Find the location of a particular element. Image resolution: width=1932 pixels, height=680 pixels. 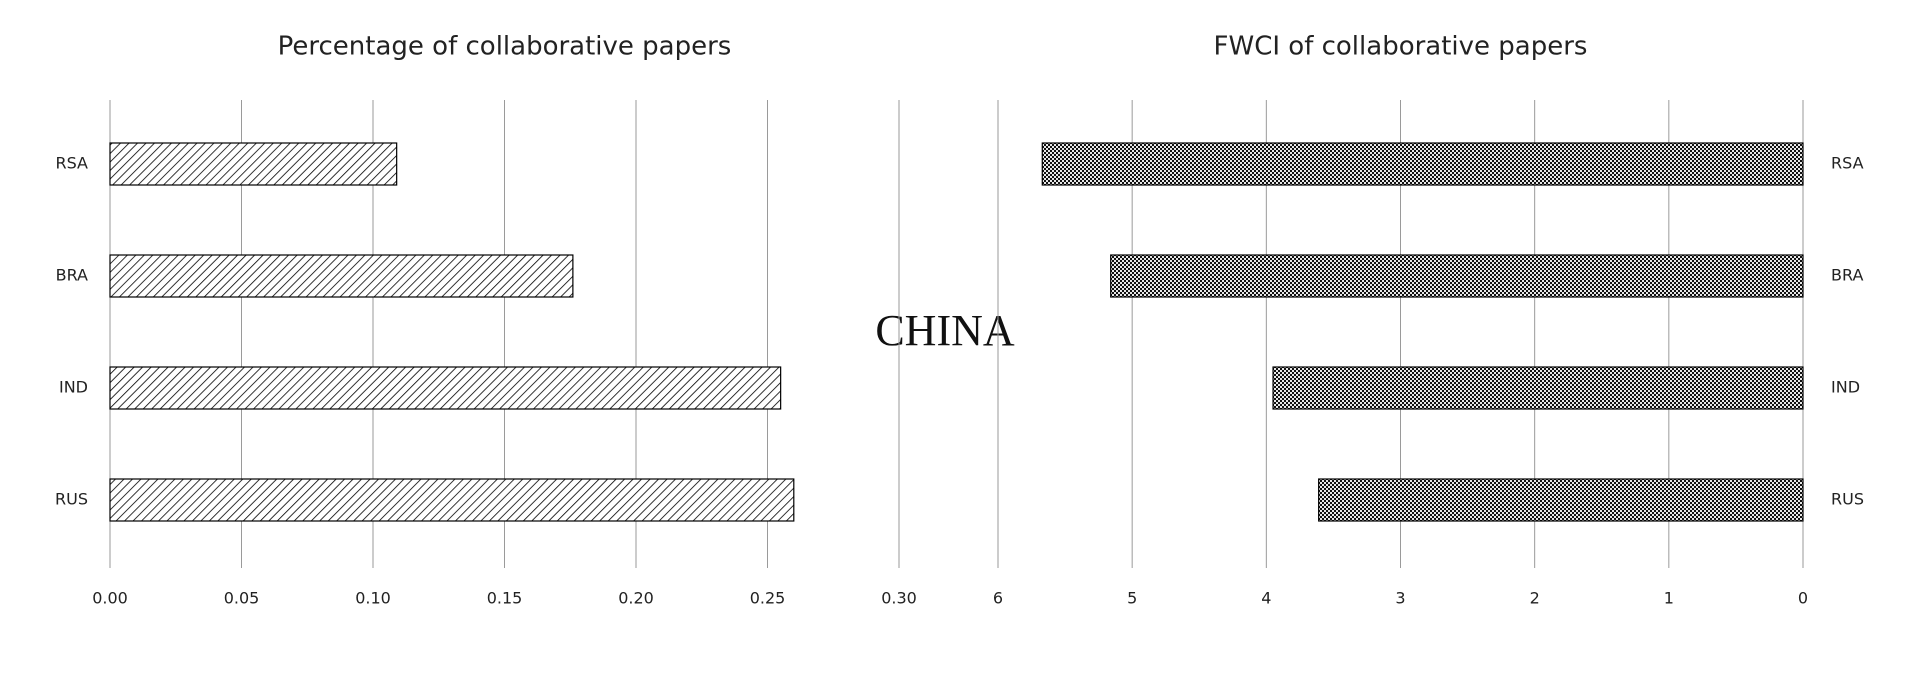

x-tick-label: 2 is located at coordinates (1535, 598).